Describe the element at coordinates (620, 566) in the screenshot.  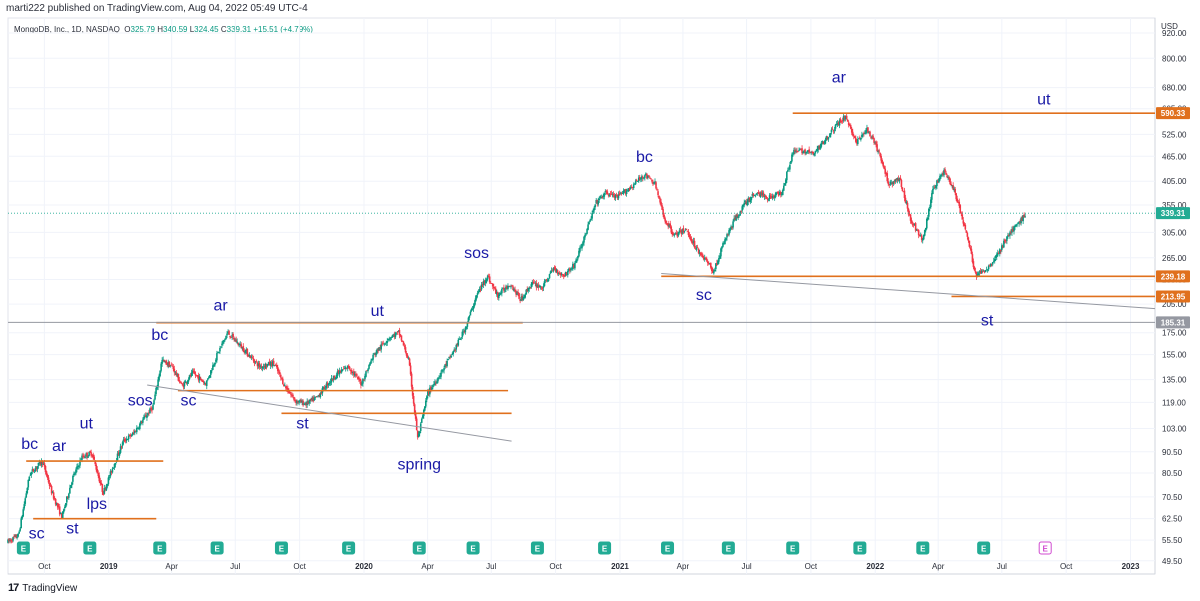
I see `time-tick-label: 2021` at that location.